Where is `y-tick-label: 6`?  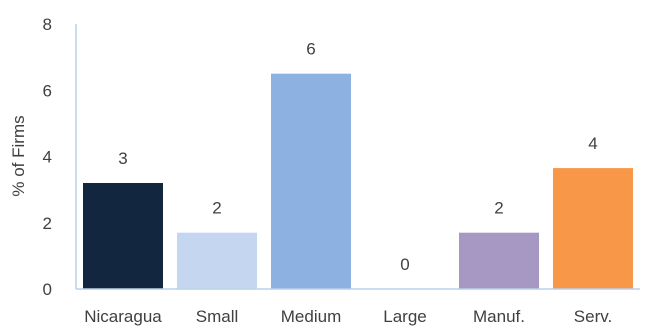 y-tick-label: 6 is located at coordinates (47, 90).